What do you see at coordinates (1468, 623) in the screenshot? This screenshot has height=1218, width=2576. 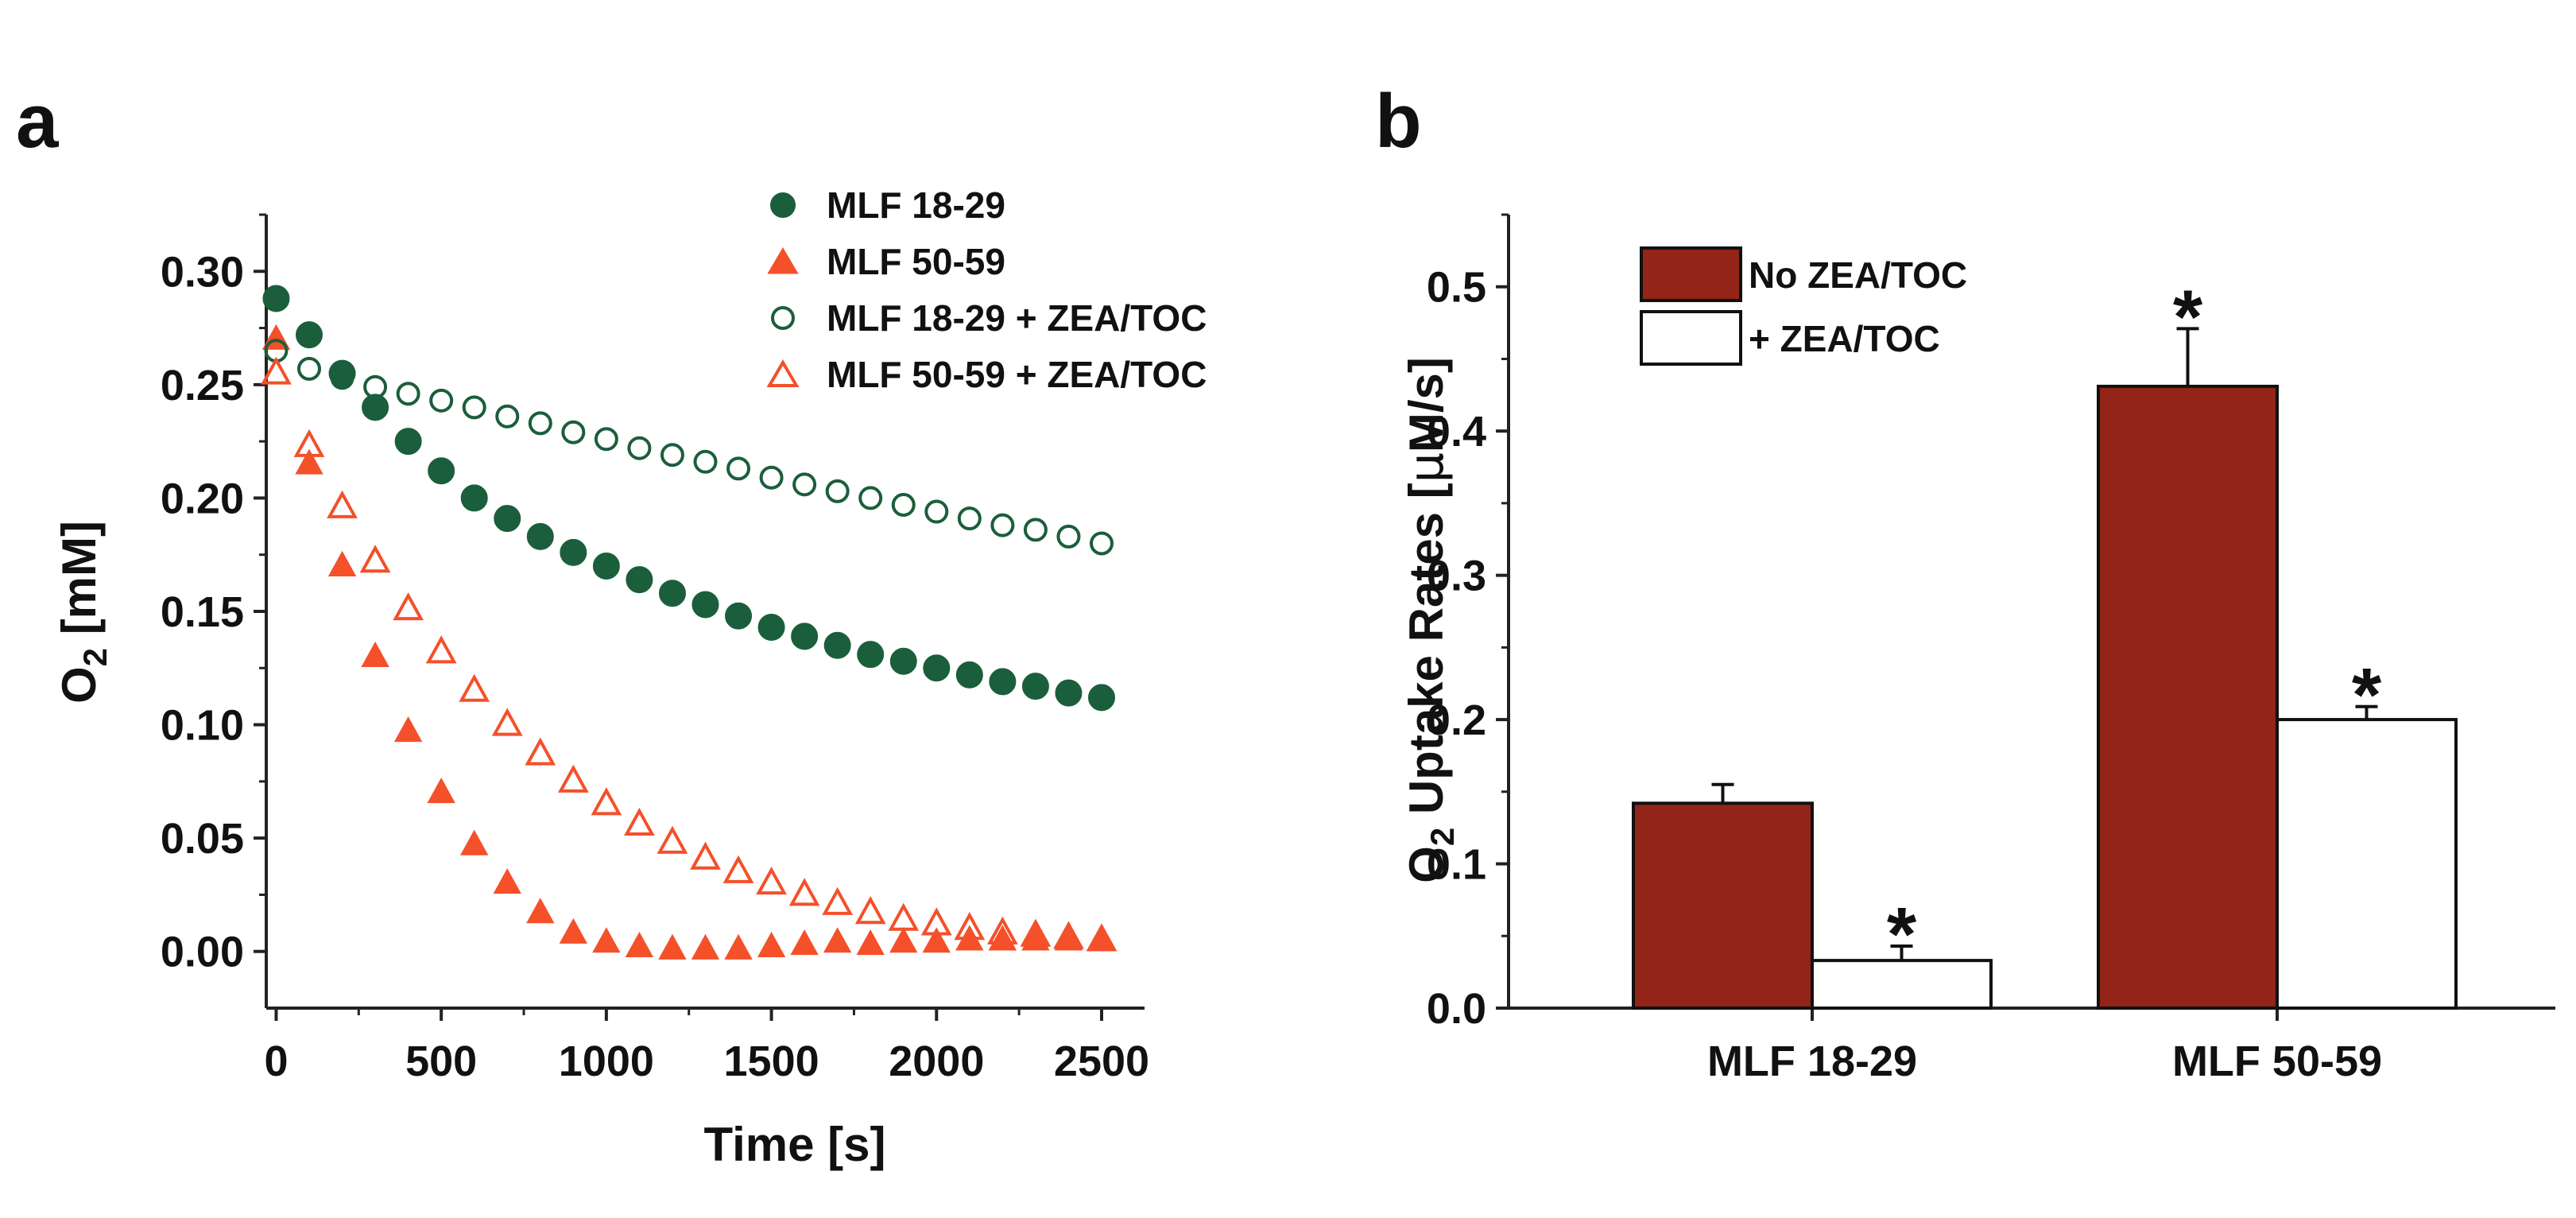 I see `panel-b-y-ticks: 0.0 0.1 0.2 0.3 0.4 0.5` at bounding box center [1468, 623].